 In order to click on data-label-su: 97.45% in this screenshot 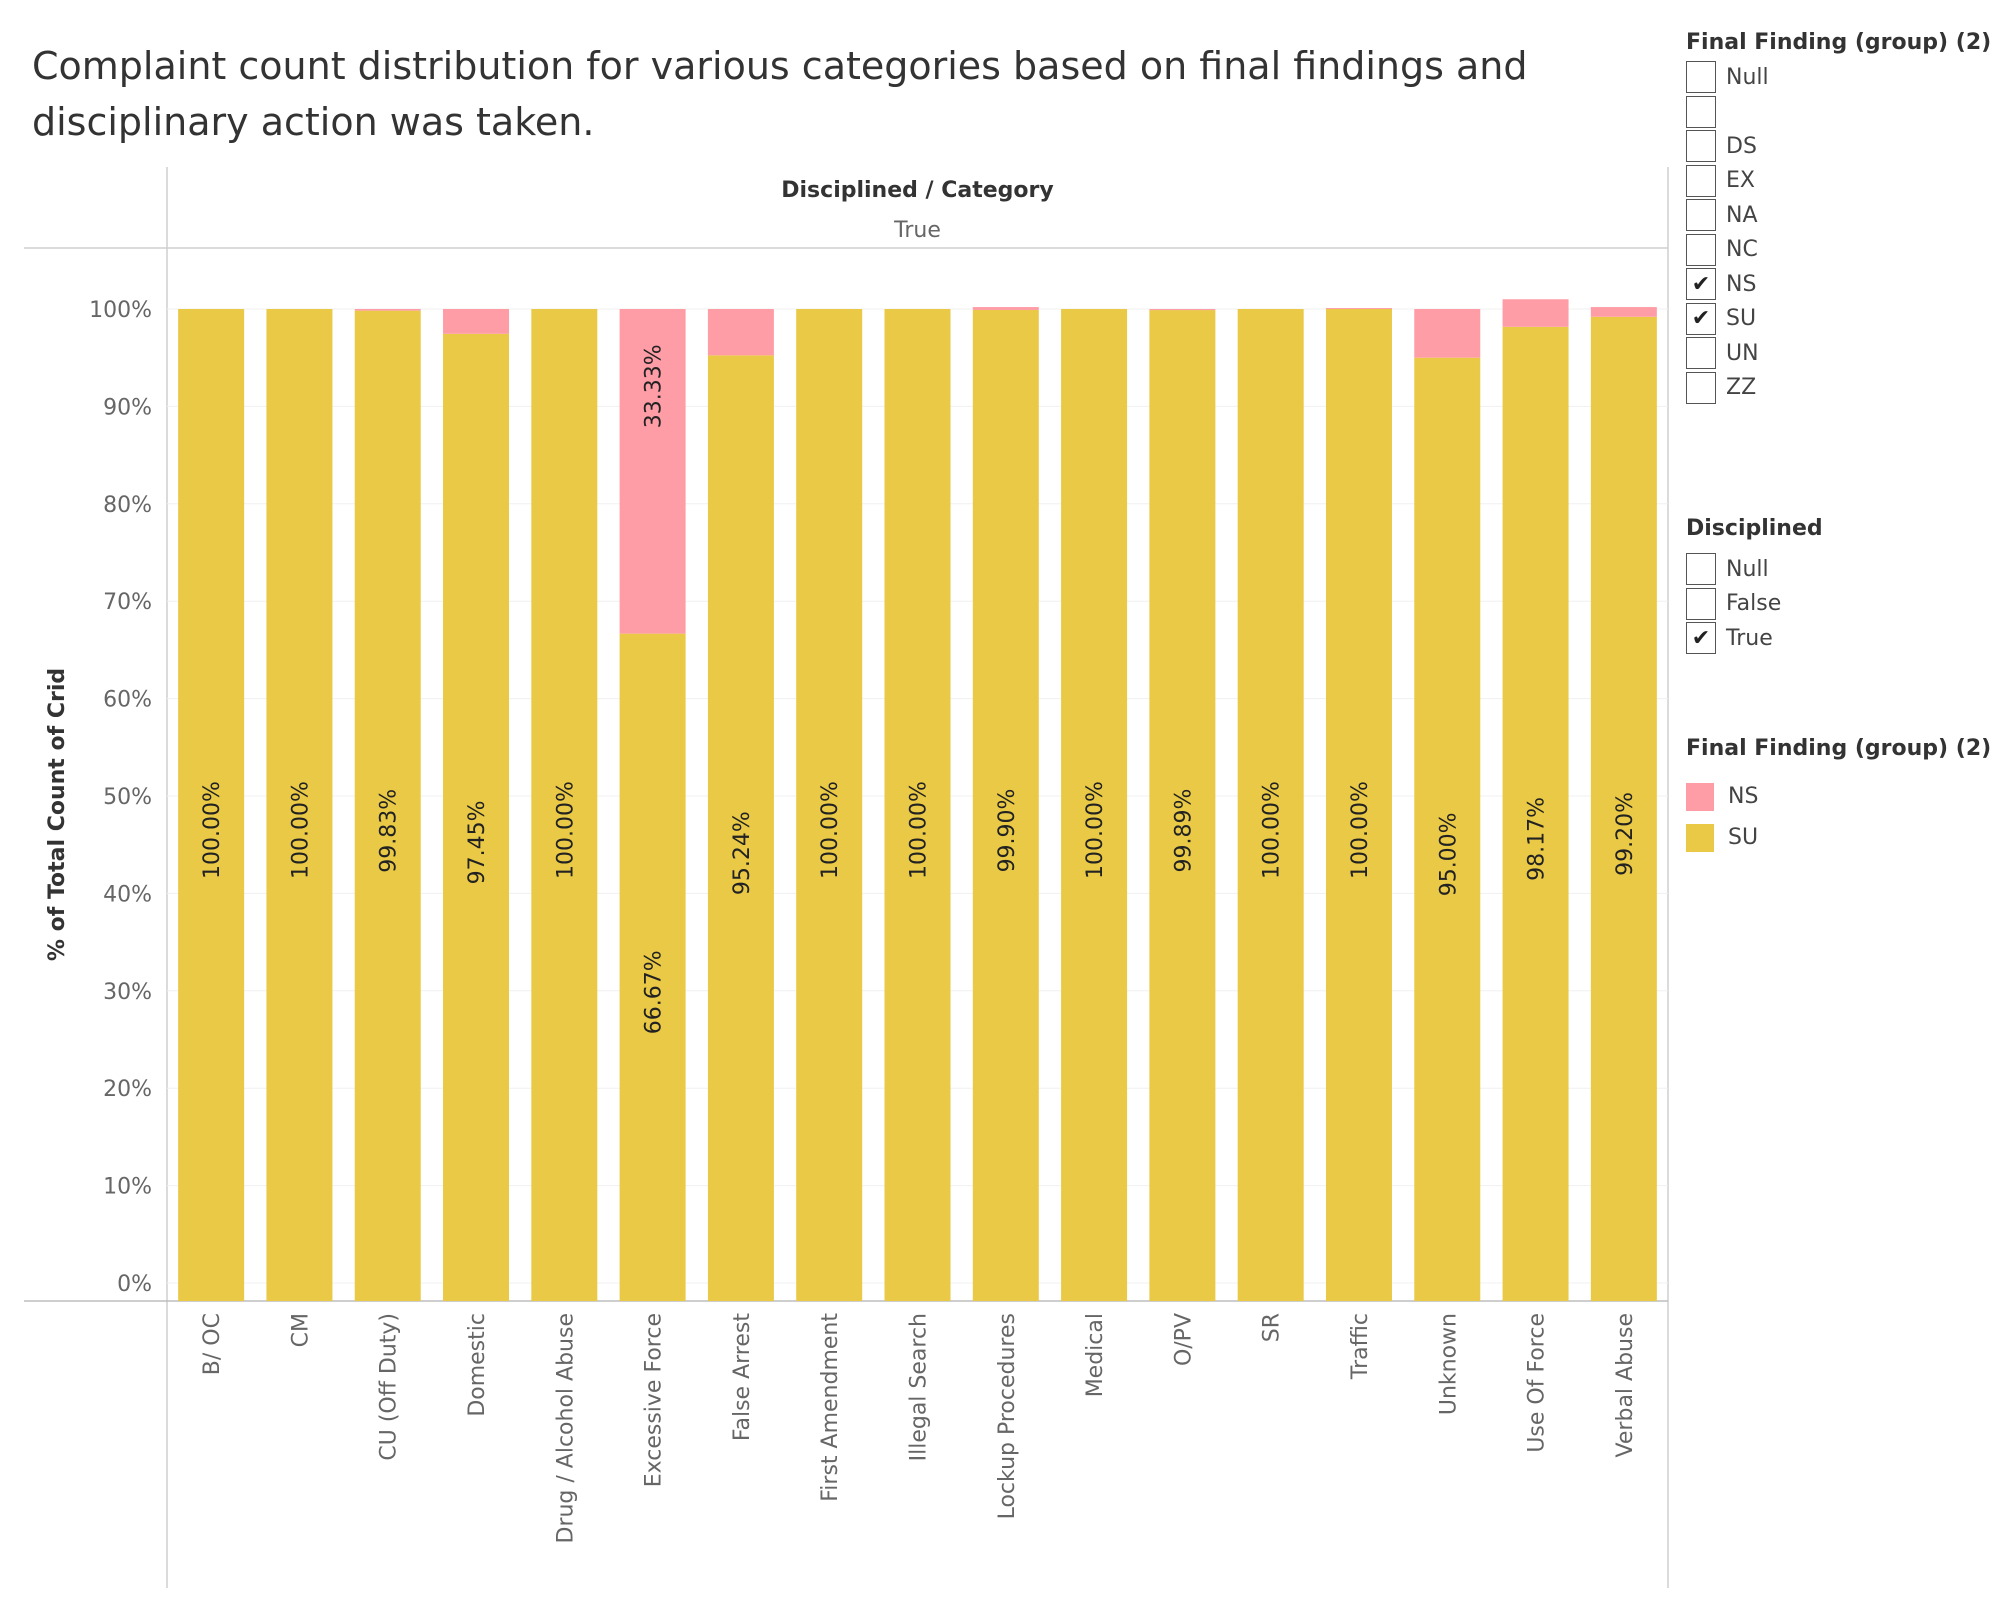, I will do `click(477, 842)`.